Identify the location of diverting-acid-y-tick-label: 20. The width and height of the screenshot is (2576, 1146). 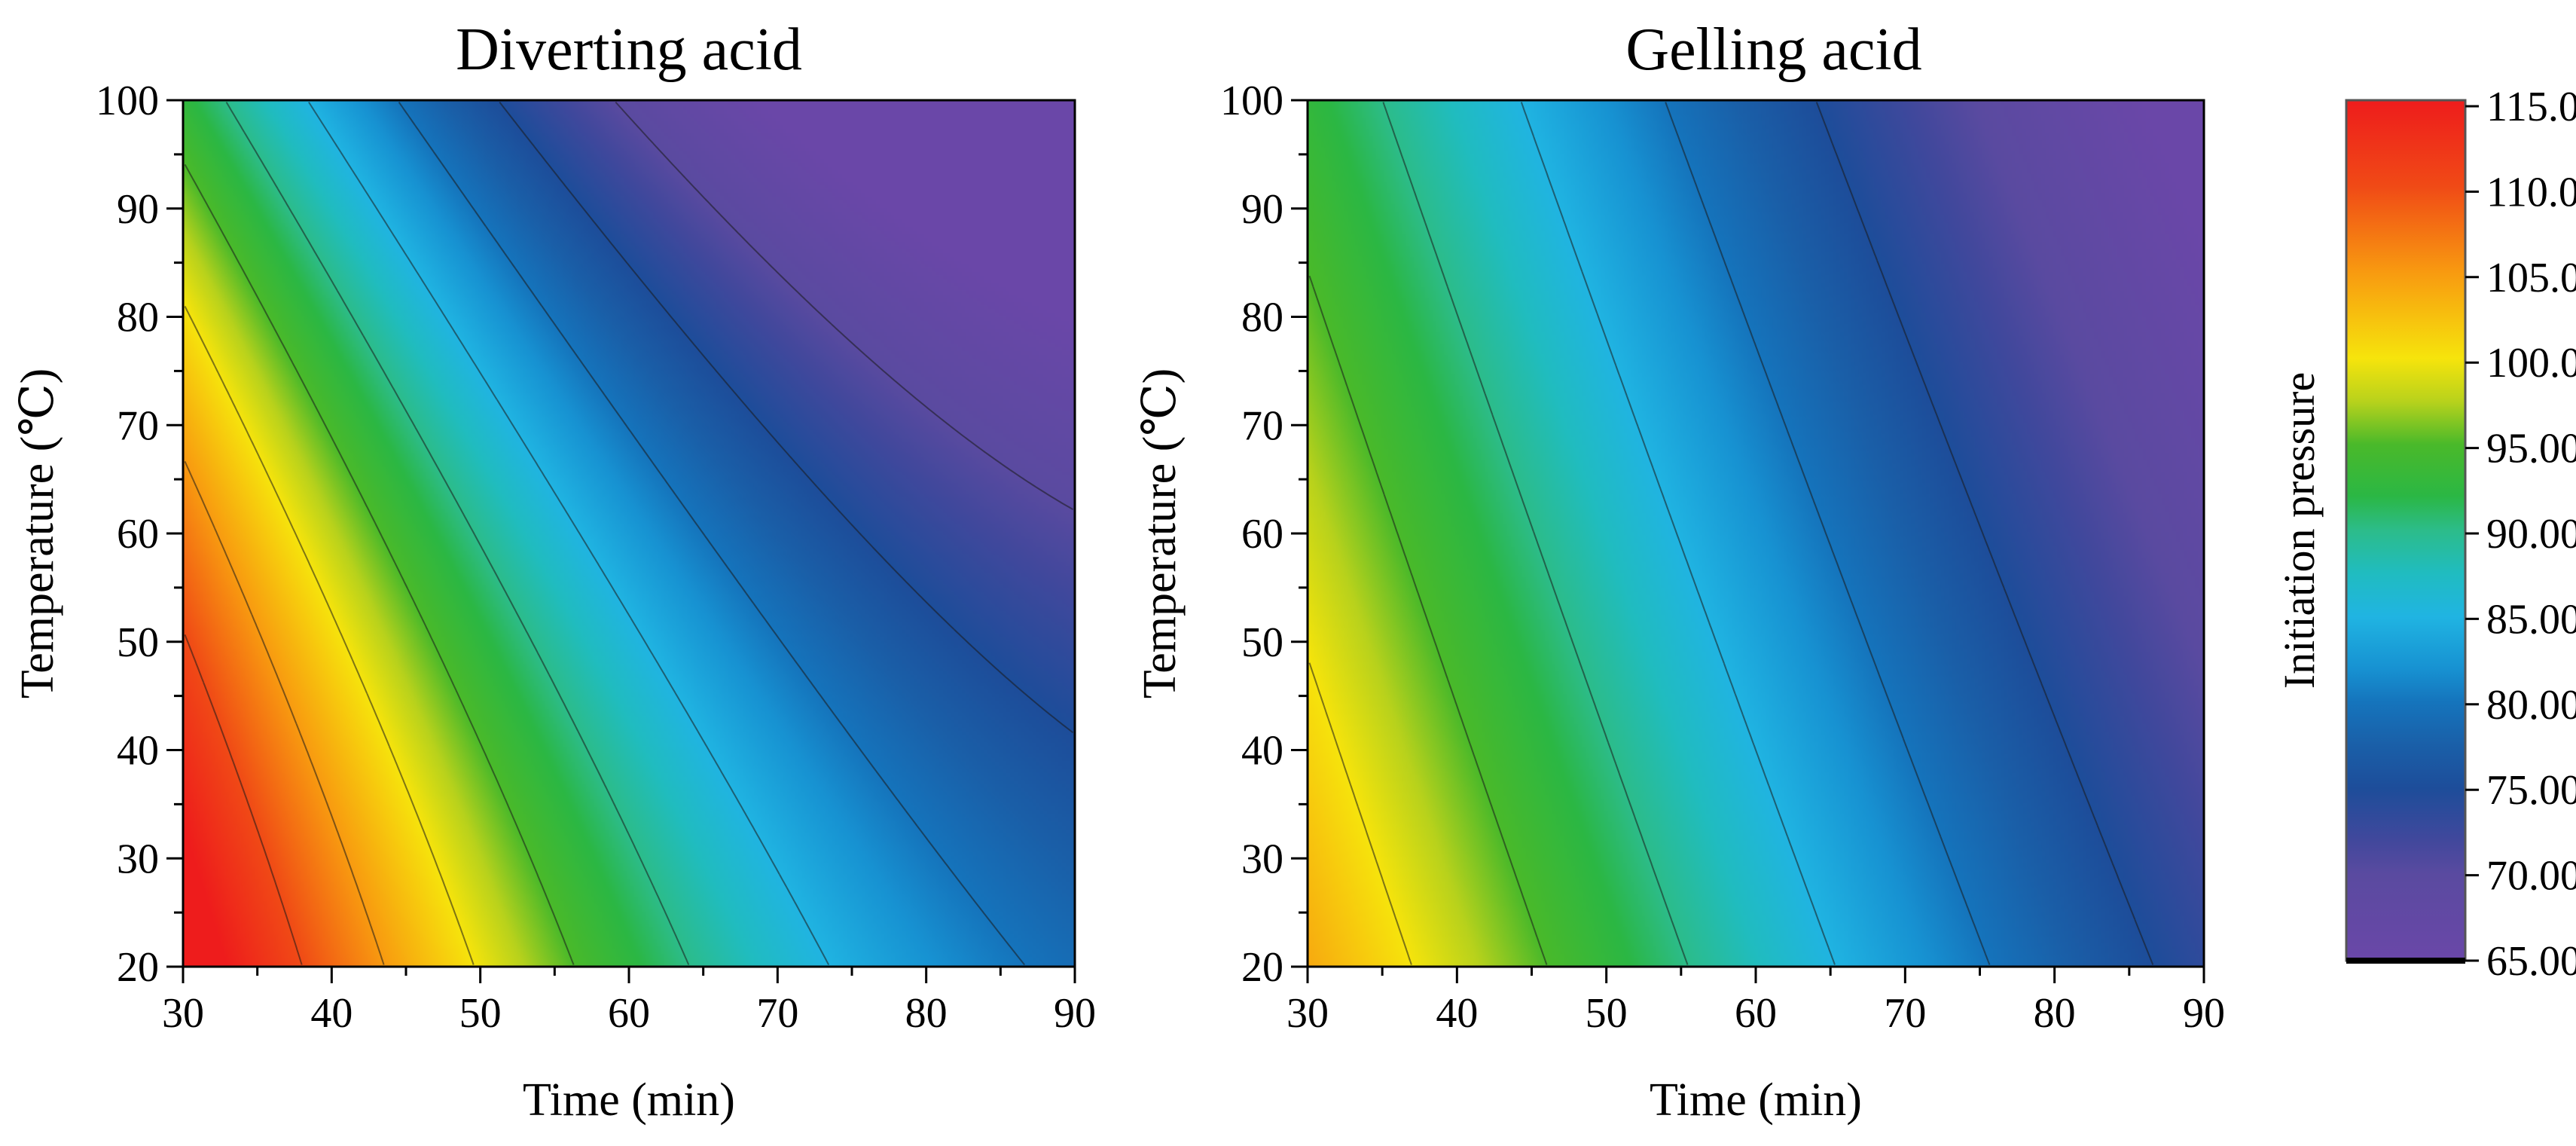
(138, 967).